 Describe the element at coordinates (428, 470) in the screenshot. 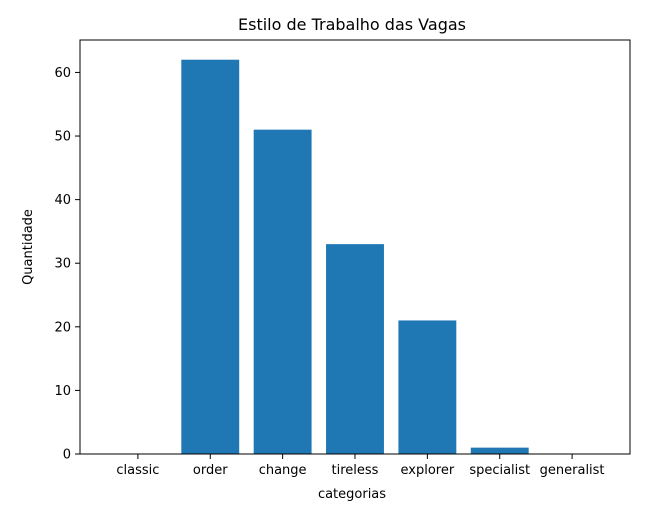

I see `x-tick-label-explorer: explorer` at that location.